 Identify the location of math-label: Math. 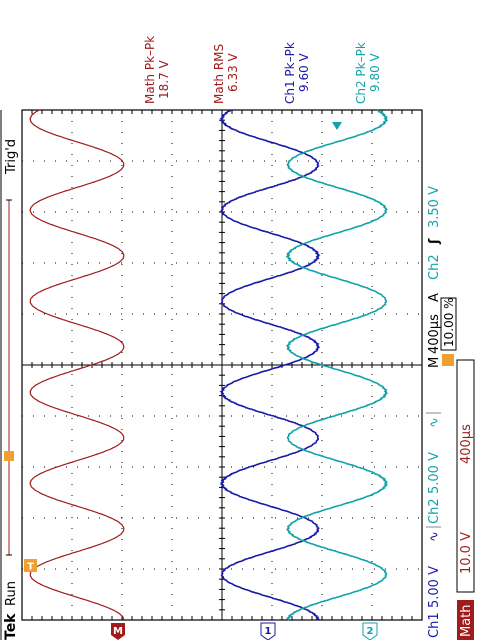
(466, 620).